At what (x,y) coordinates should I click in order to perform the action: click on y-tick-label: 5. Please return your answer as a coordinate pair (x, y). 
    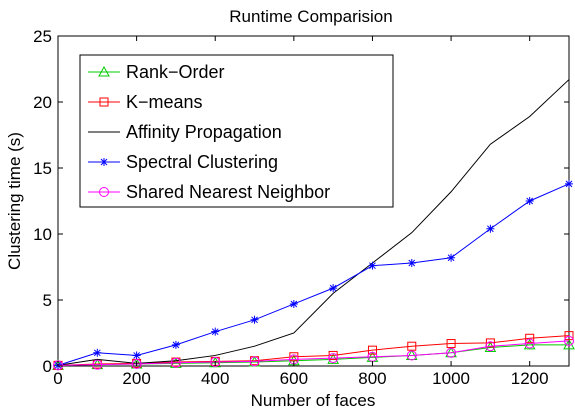
    Looking at the image, I should click on (47, 300).